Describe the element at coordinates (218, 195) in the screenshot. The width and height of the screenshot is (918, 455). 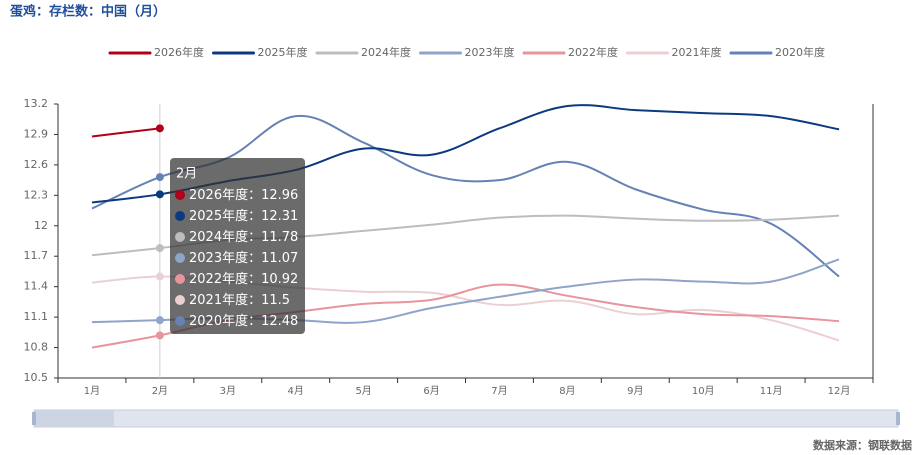
I see `tooltip-name: 2026年度` at that location.